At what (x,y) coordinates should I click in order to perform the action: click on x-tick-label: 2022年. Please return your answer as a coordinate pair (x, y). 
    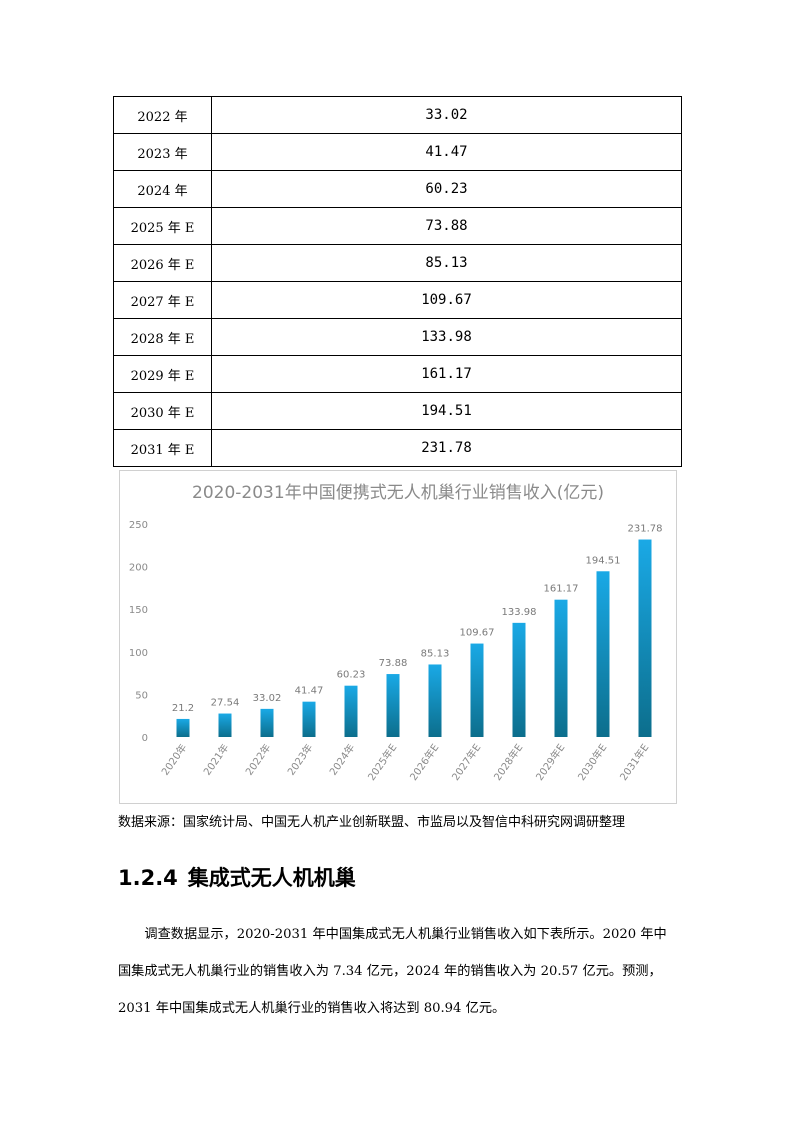
    Looking at the image, I should click on (257, 759).